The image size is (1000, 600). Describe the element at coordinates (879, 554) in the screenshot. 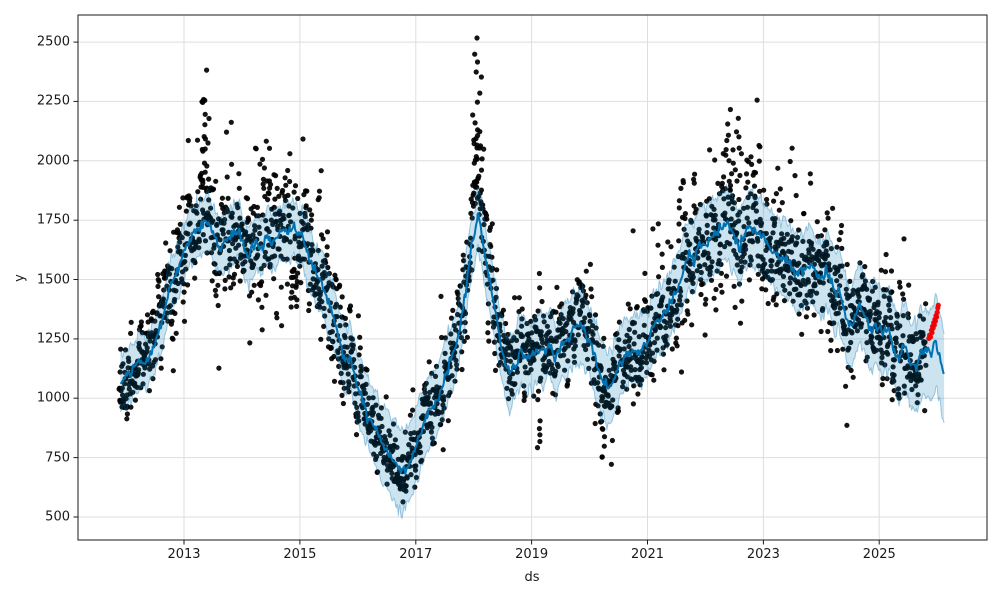

I see `x-tick-label: 2025` at that location.